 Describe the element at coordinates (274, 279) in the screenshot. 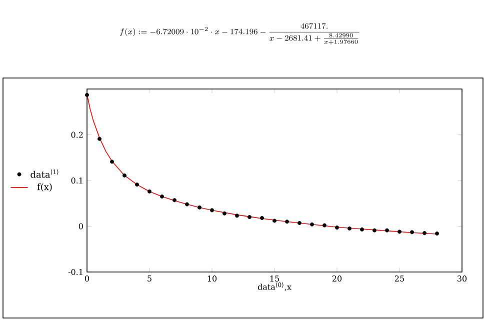

I see `x-tick-label: 15` at that location.